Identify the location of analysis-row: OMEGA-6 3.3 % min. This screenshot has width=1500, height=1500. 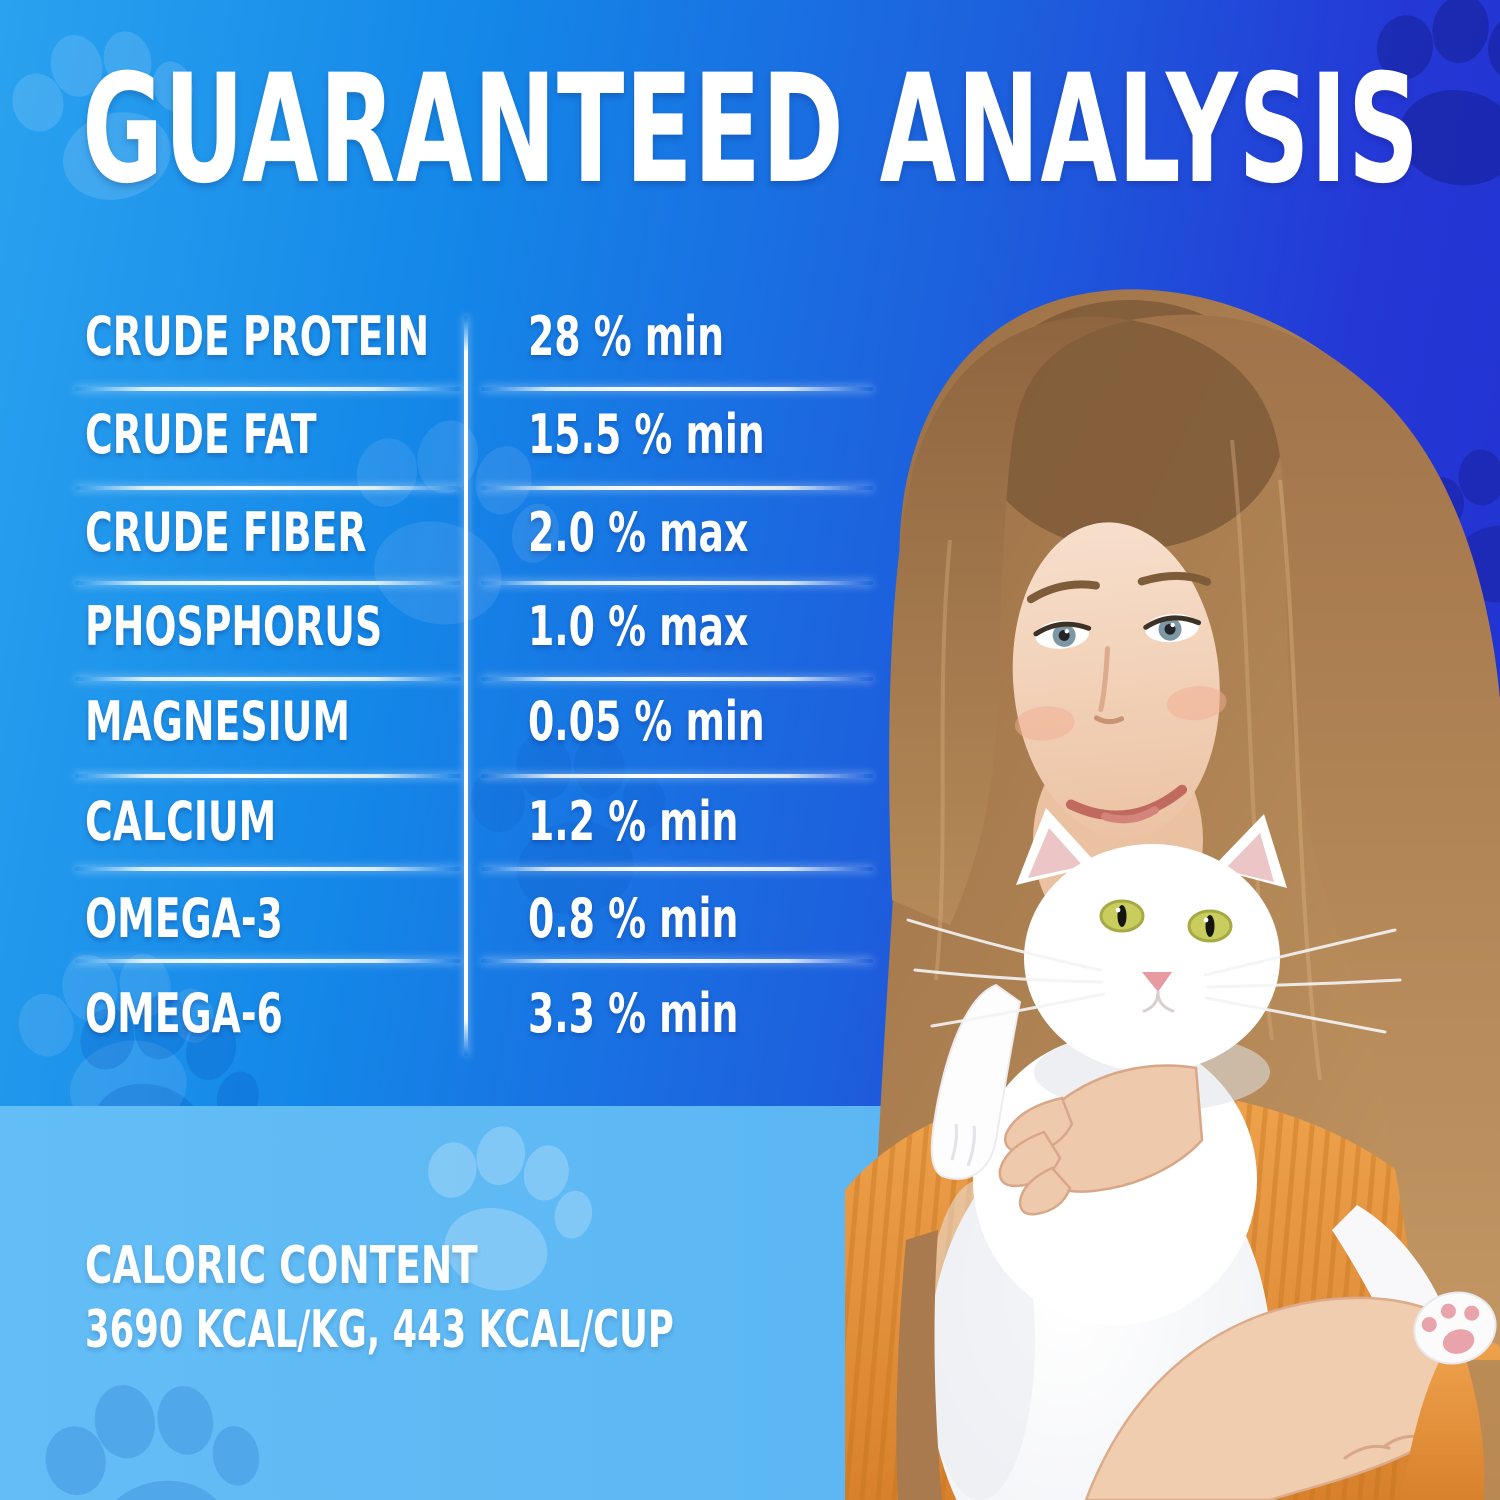
(410, 1014).